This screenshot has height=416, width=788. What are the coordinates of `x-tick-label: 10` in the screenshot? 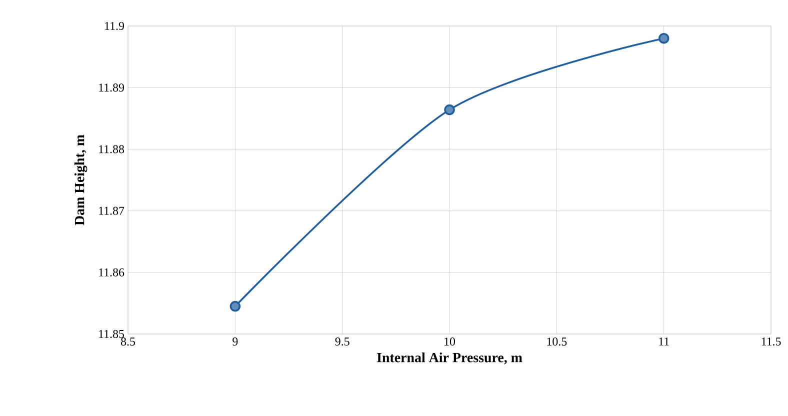 It's located at (450, 342).